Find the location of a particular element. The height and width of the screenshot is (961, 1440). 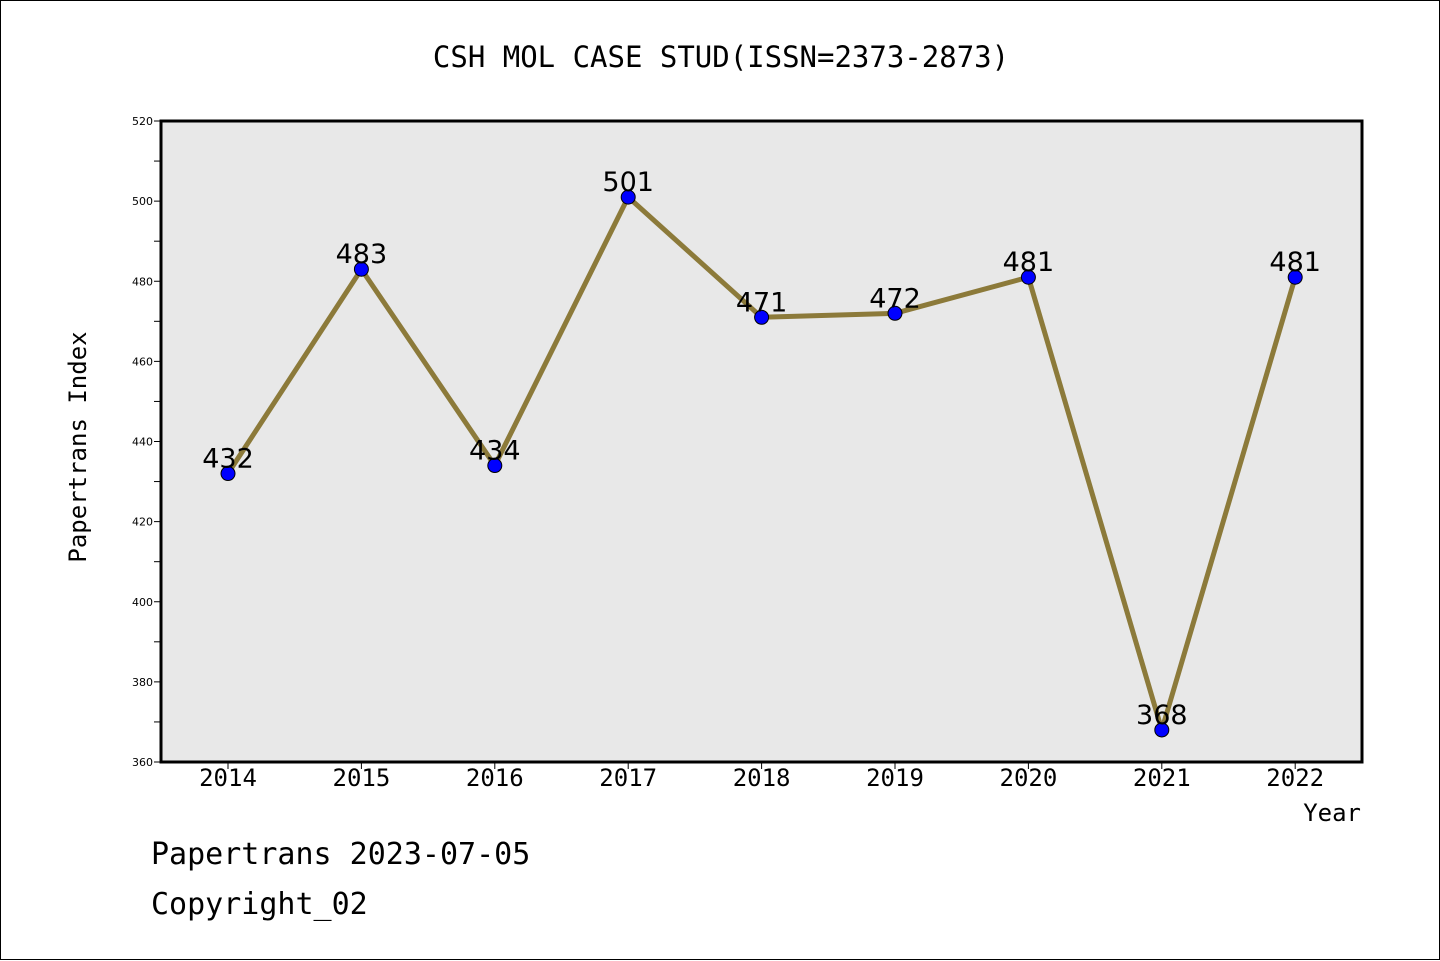

y-tick-label: 400 is located at coordinates (142, 602).